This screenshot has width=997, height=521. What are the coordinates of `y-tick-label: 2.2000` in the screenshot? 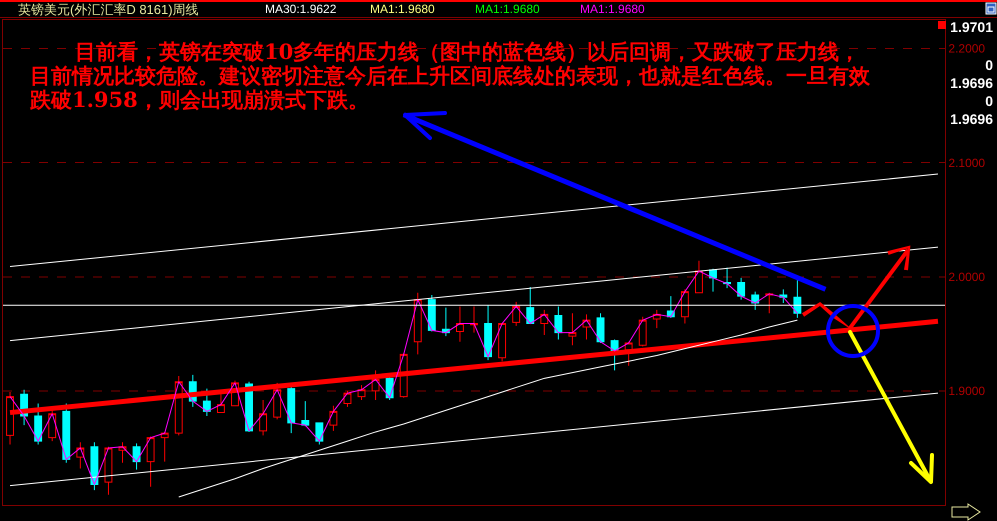 It's located at (967, 49).